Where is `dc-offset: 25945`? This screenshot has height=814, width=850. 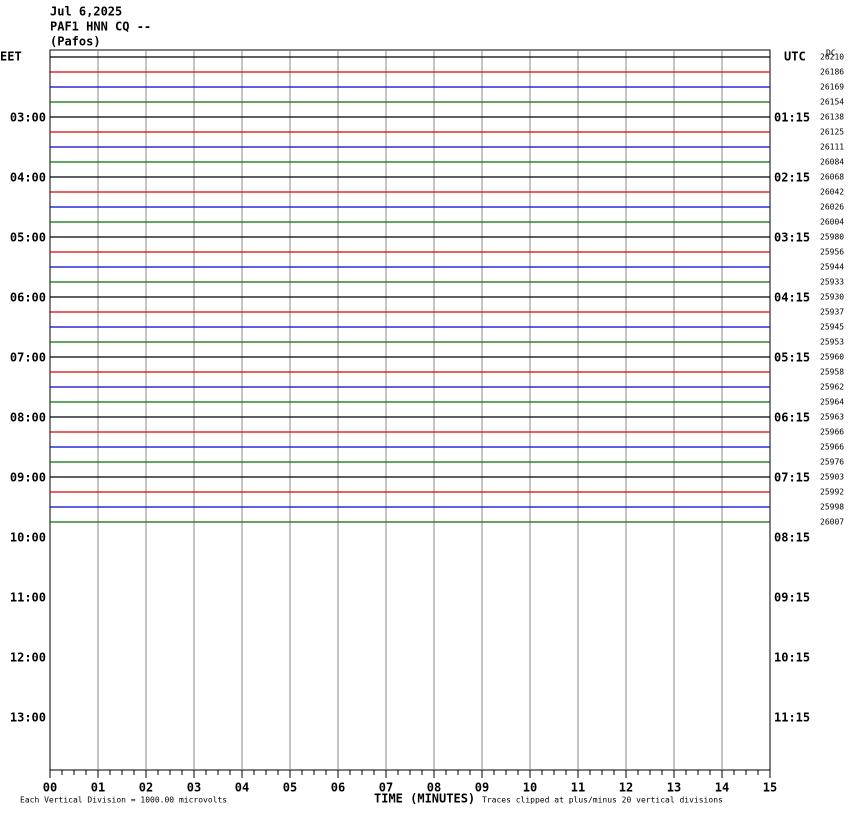
dc-offset: 25945 is located at coordinates (832, 327).